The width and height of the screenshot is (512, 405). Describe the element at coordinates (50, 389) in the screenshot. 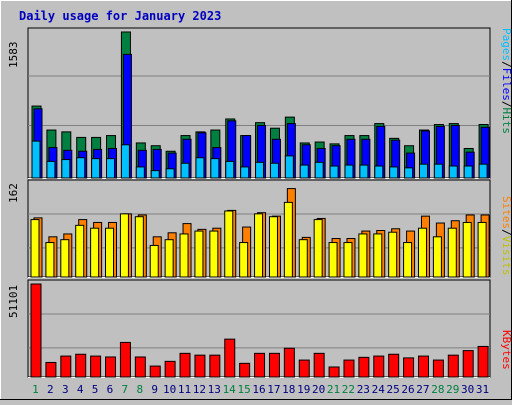

I see `x-tick-label: 2` at that location.